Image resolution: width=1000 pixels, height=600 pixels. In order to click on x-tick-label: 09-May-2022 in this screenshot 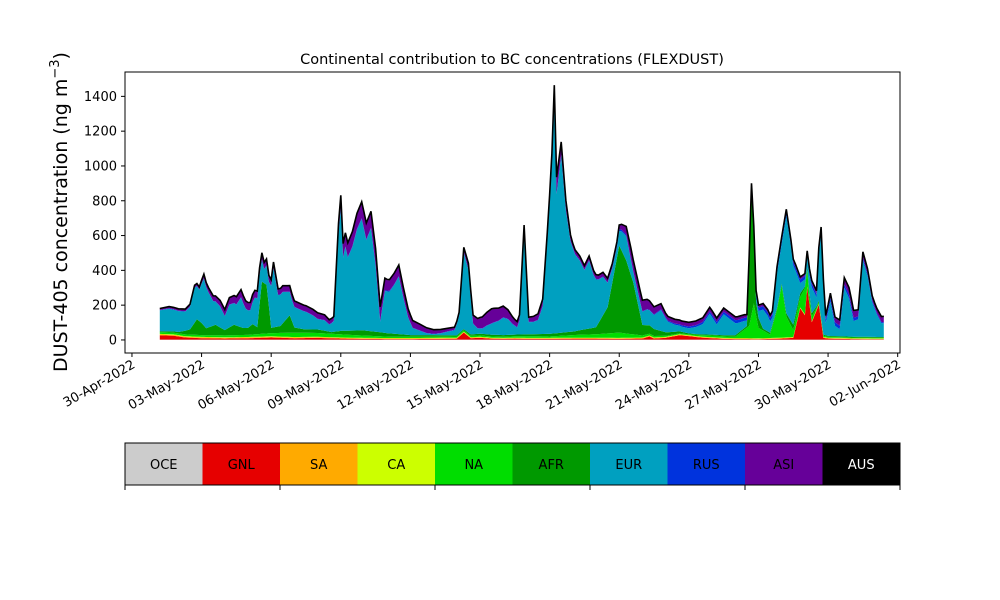, I will do `click(306, 385)`.